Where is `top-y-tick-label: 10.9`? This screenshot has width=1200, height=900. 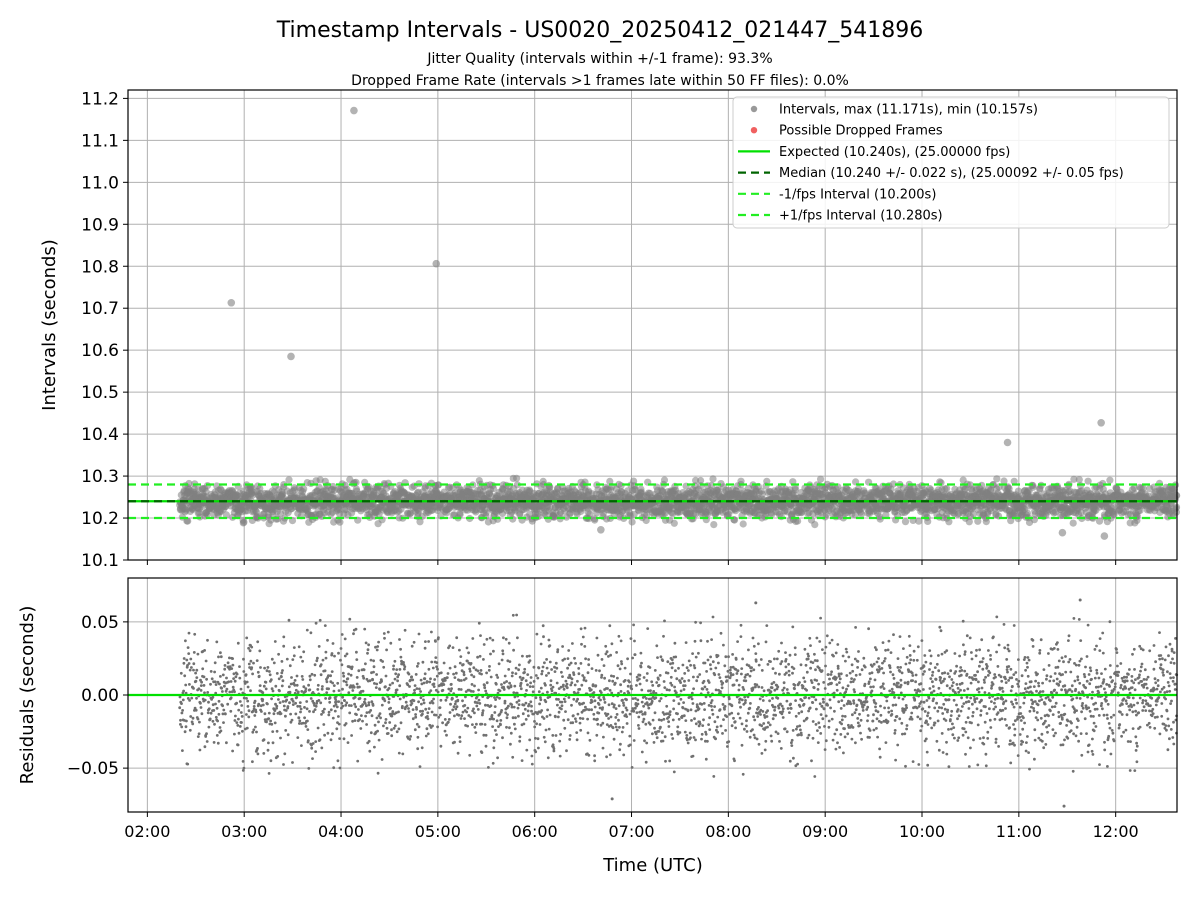 top-y-tick-label: 10.9 is located at coordinates (100, 225).